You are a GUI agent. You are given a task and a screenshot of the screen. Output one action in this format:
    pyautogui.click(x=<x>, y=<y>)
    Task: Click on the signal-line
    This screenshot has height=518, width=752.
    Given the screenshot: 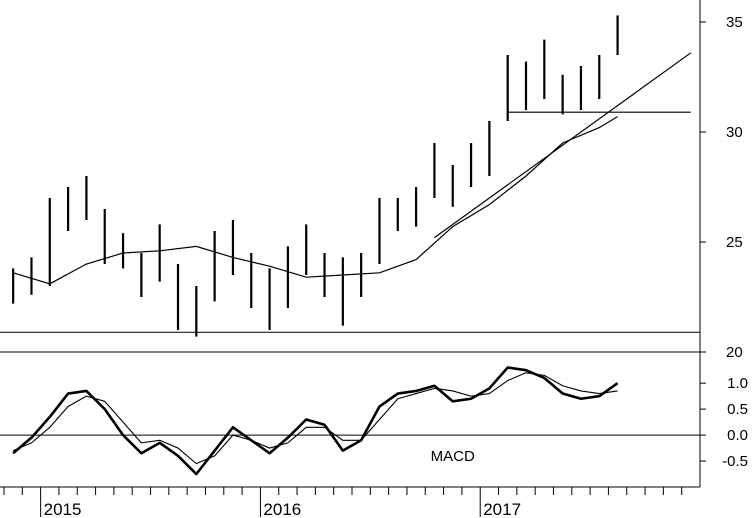 What is the action you would take?
    pyautogui.click(x=315, y=418)
    